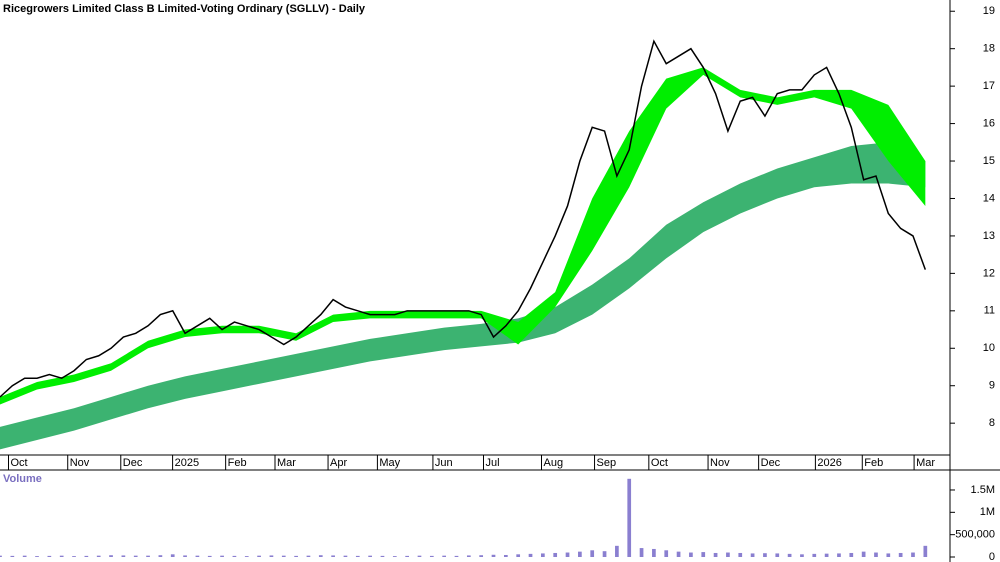 This screenshot has width=1000, height=562. Describe the element at coordinates (989, 161) in the screenshot. I see `y-tick-label: 15` at that location.